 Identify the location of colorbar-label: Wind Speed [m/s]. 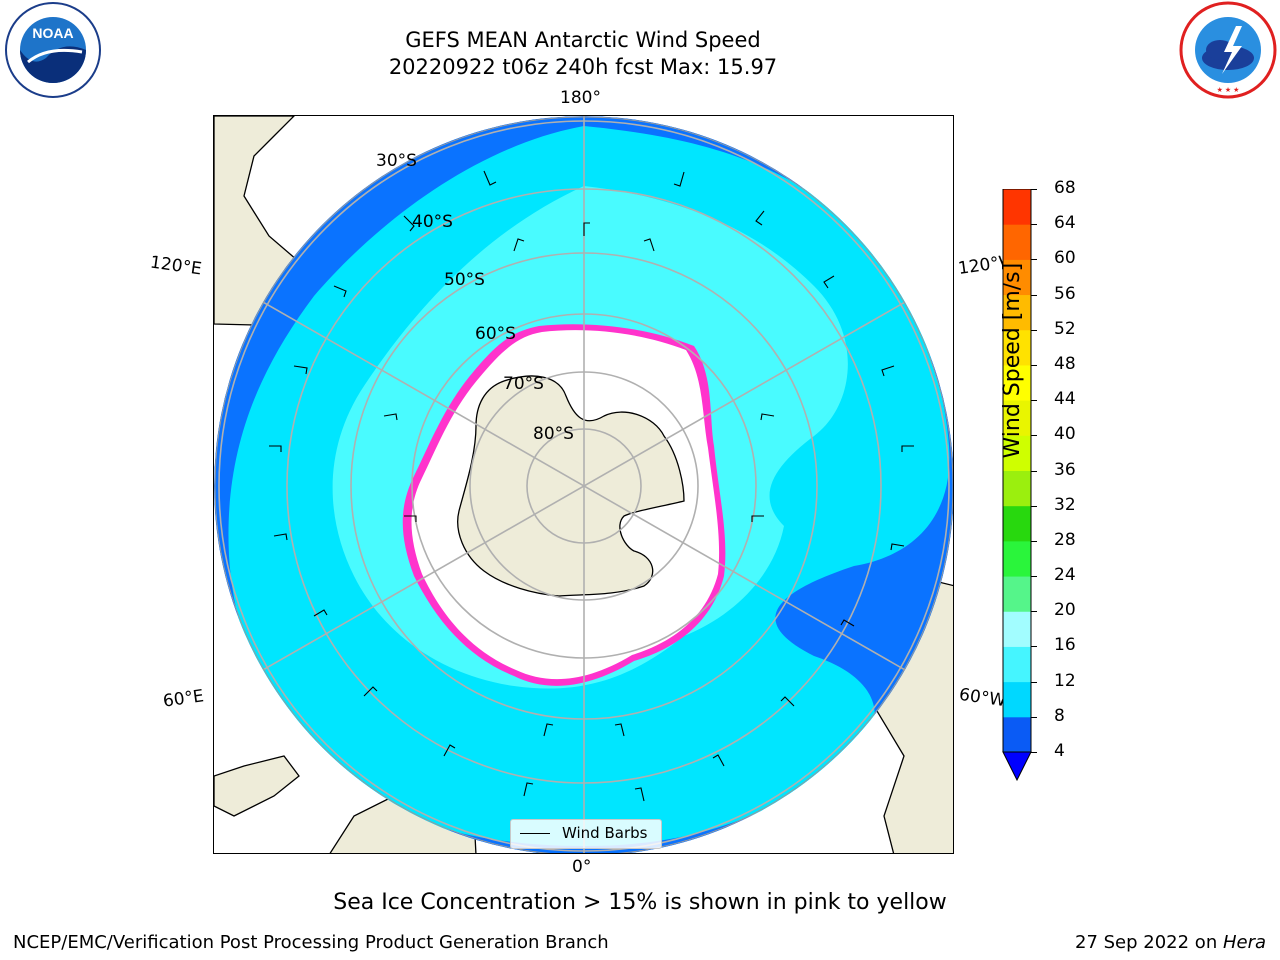
(1013, 360).